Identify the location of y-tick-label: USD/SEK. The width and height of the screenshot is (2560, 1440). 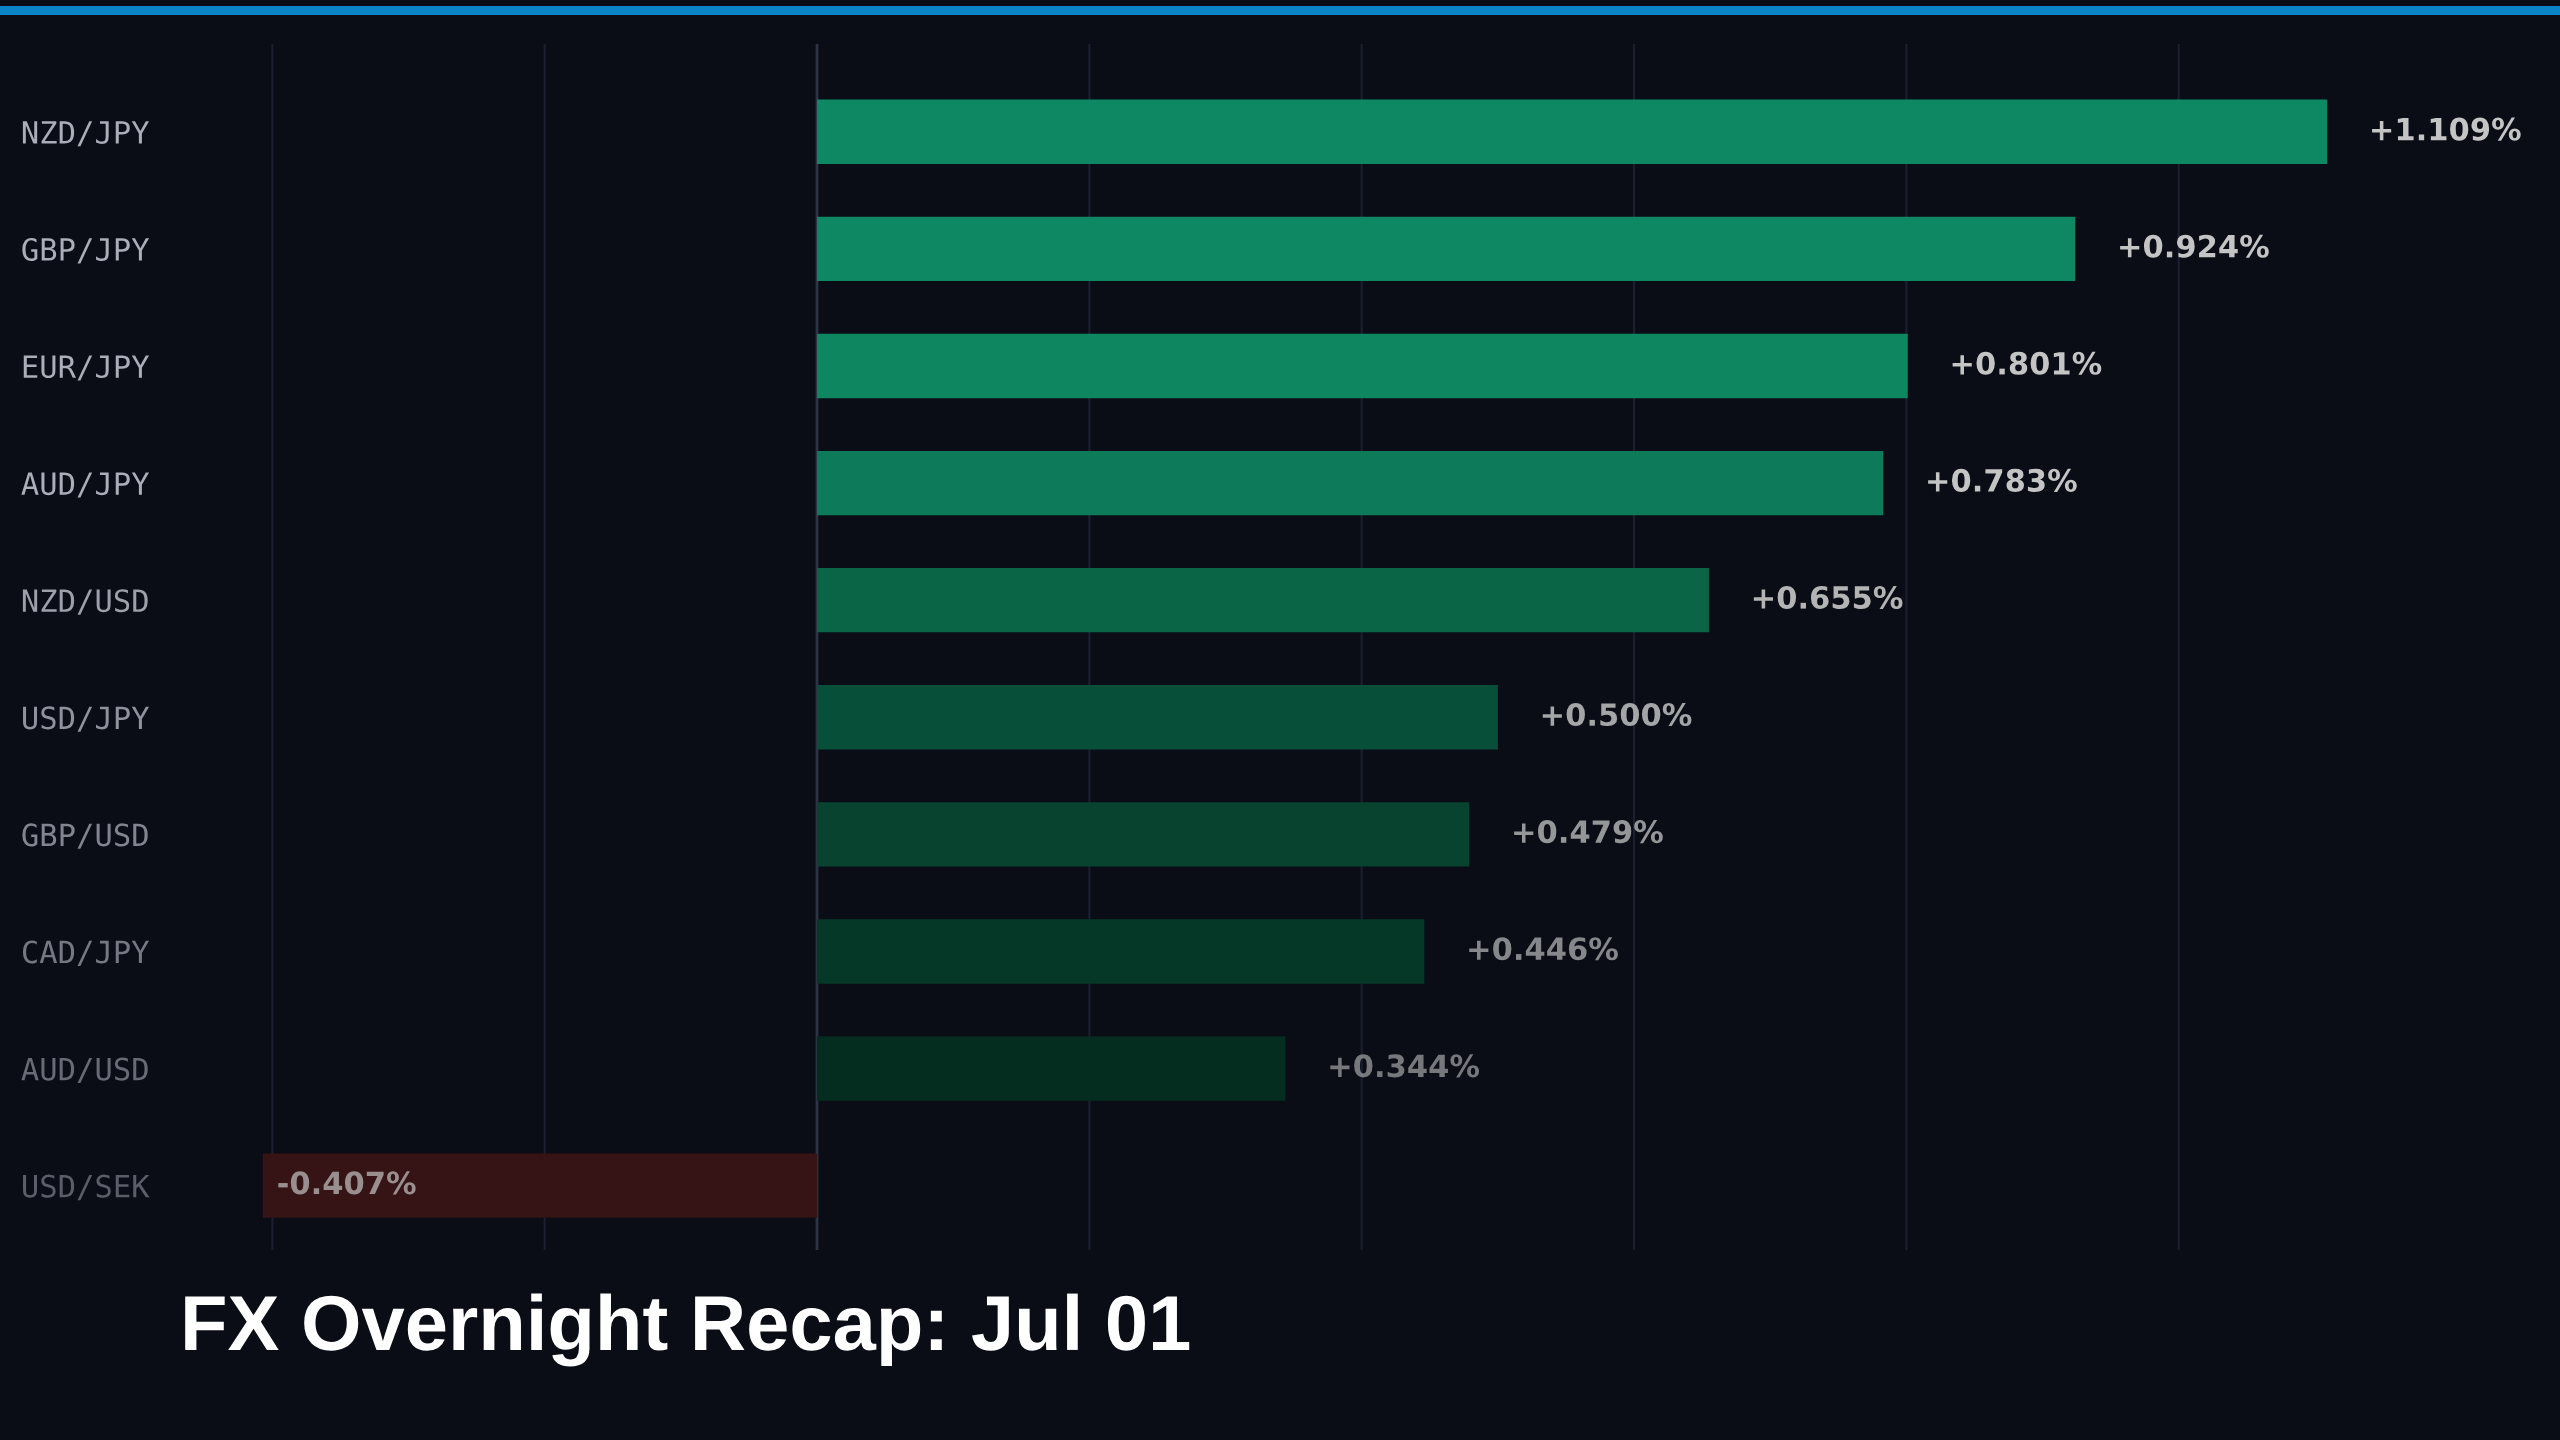
(86, 1187).